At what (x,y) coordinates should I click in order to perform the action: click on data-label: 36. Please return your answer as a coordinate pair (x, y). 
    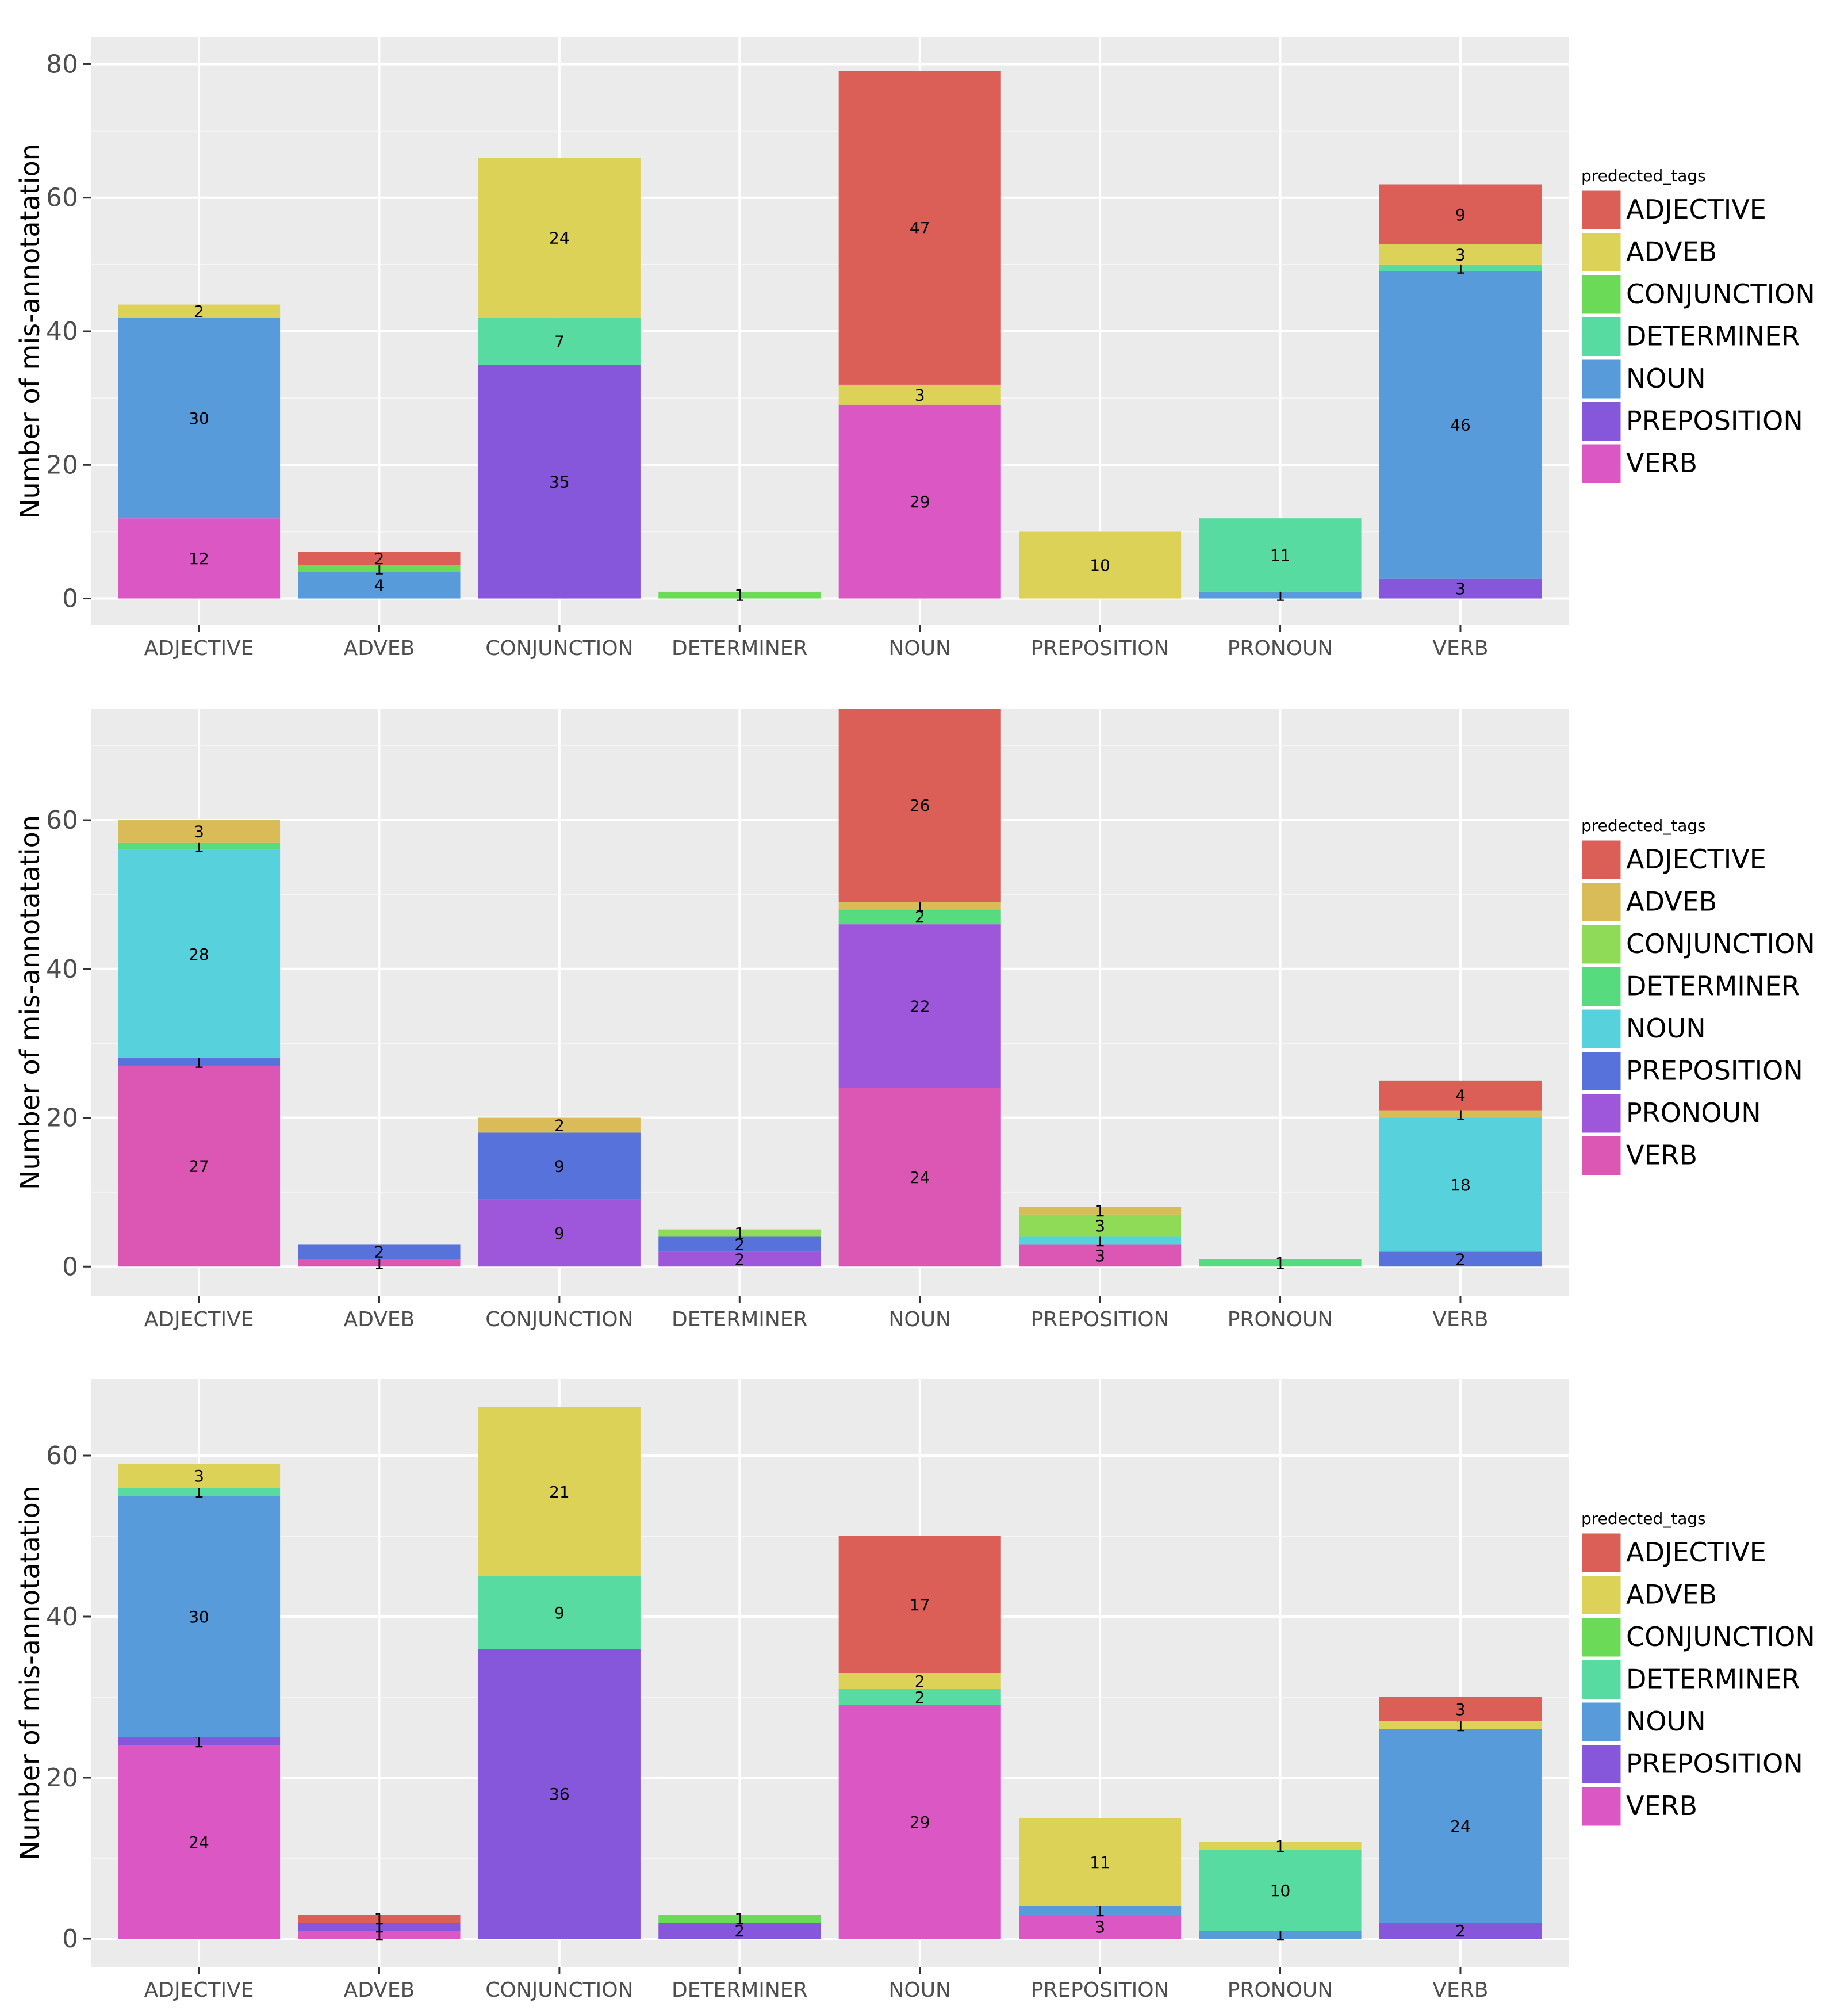
    Looking at the image, I should click on (559, 1794).